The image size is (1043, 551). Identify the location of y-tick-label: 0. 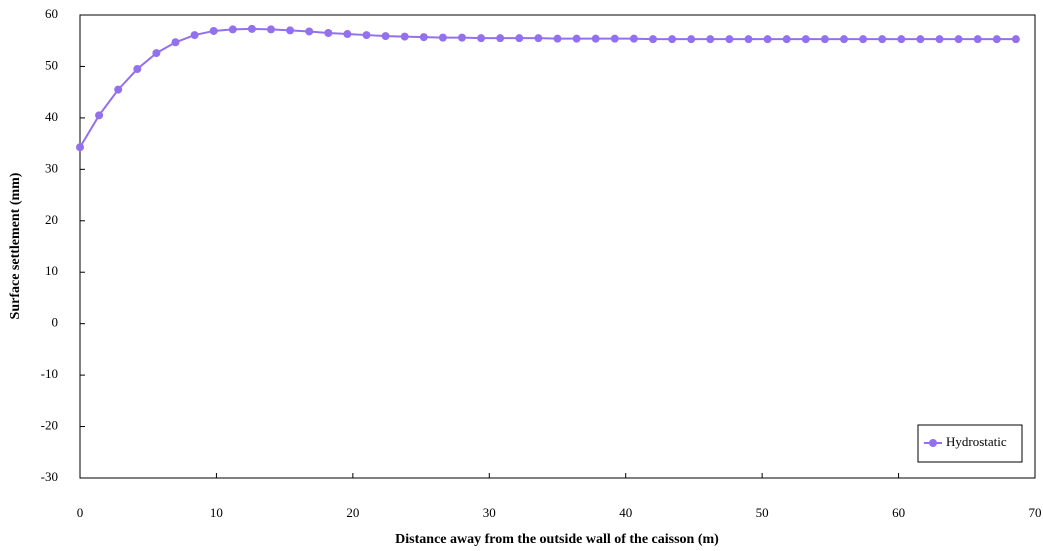
(55, 322).